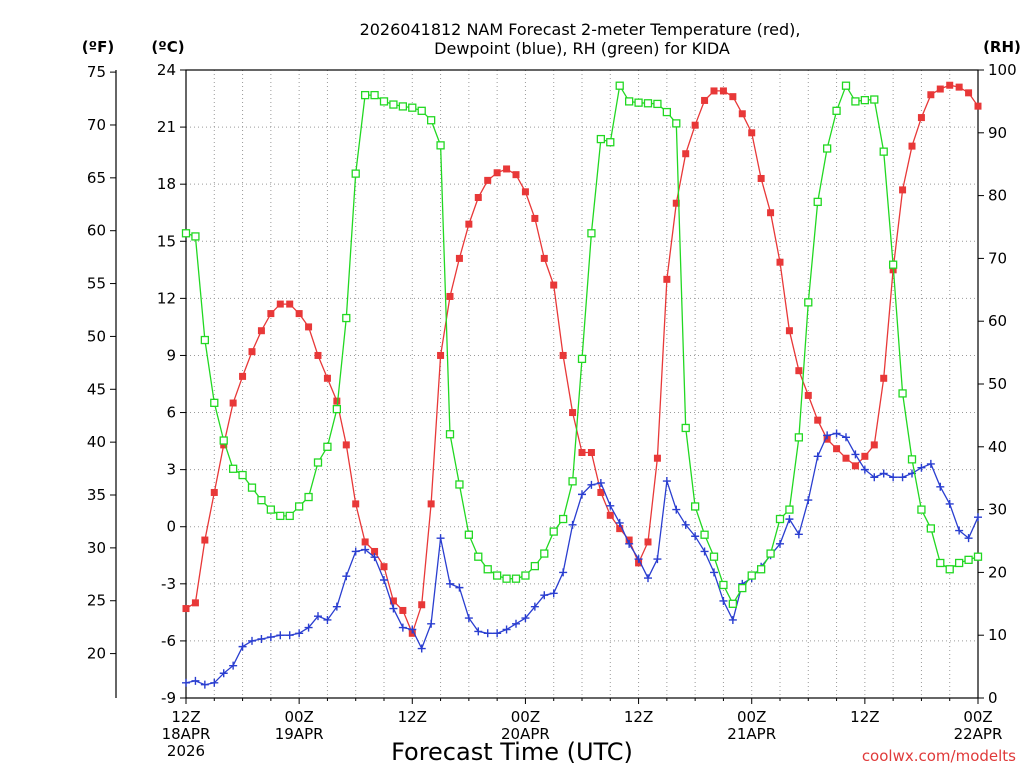 This screenshot has height=768, width=1024. I want to click on x-tick-label: 19APR, so click(299, 734).